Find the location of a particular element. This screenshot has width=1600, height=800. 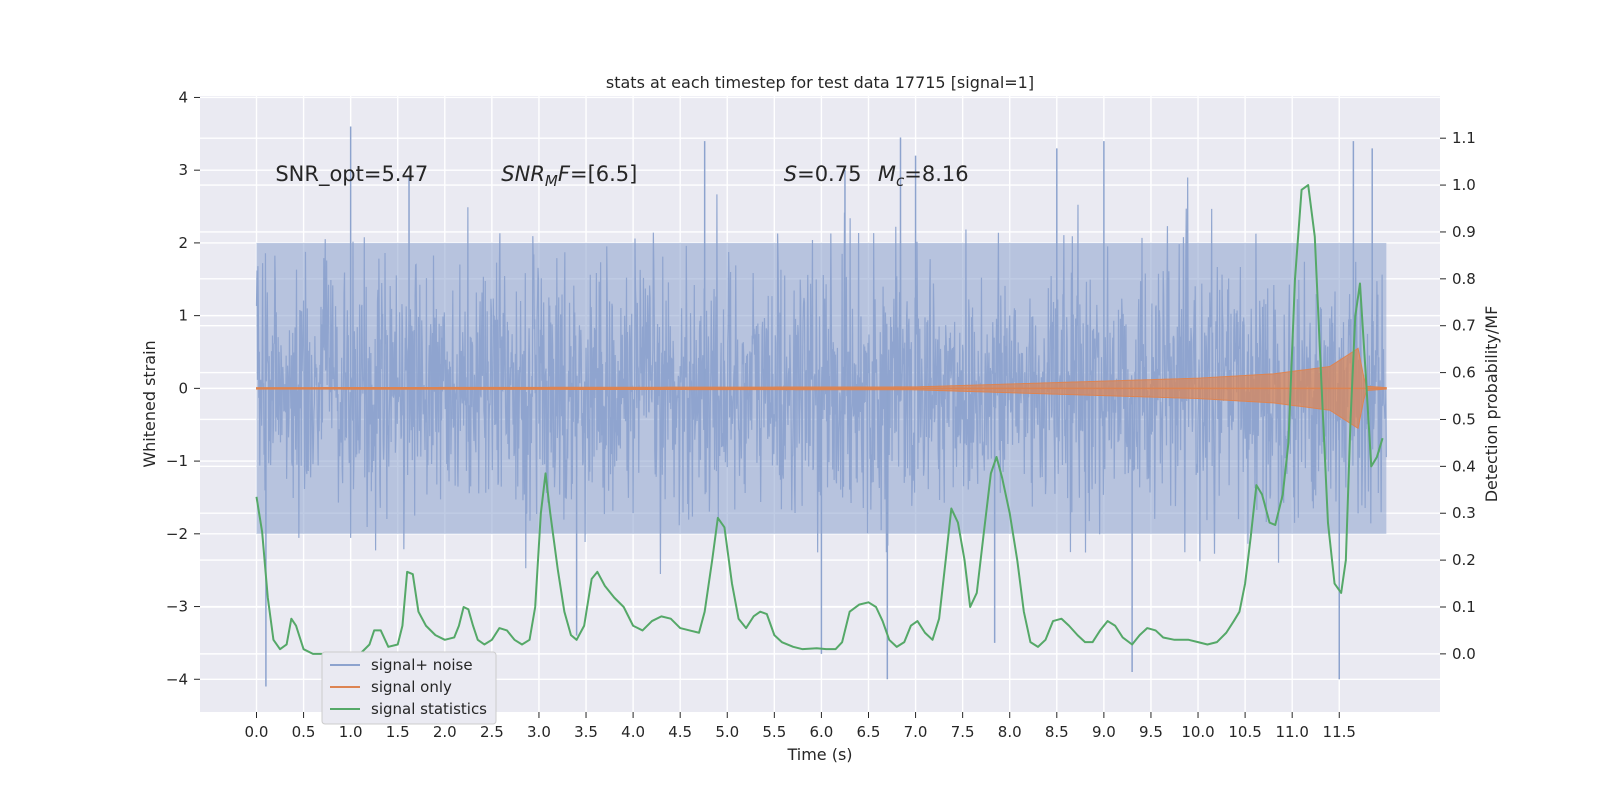

legend-label-signal-statistics: signal statistics is located at coordinates (429, 709).